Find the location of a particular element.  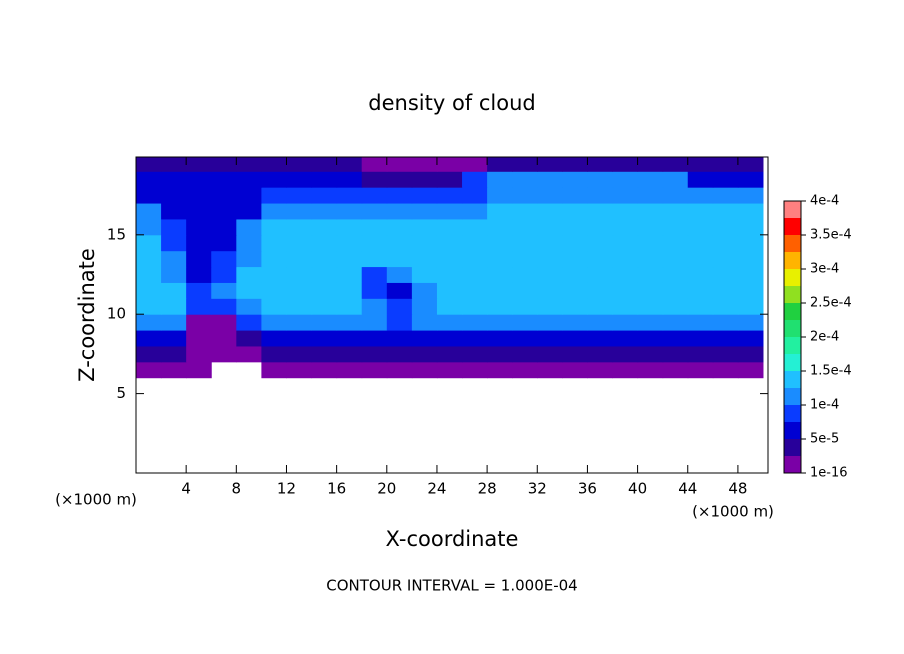

y-axis-label: Z-coordinate is located at coordinates (87, 315).